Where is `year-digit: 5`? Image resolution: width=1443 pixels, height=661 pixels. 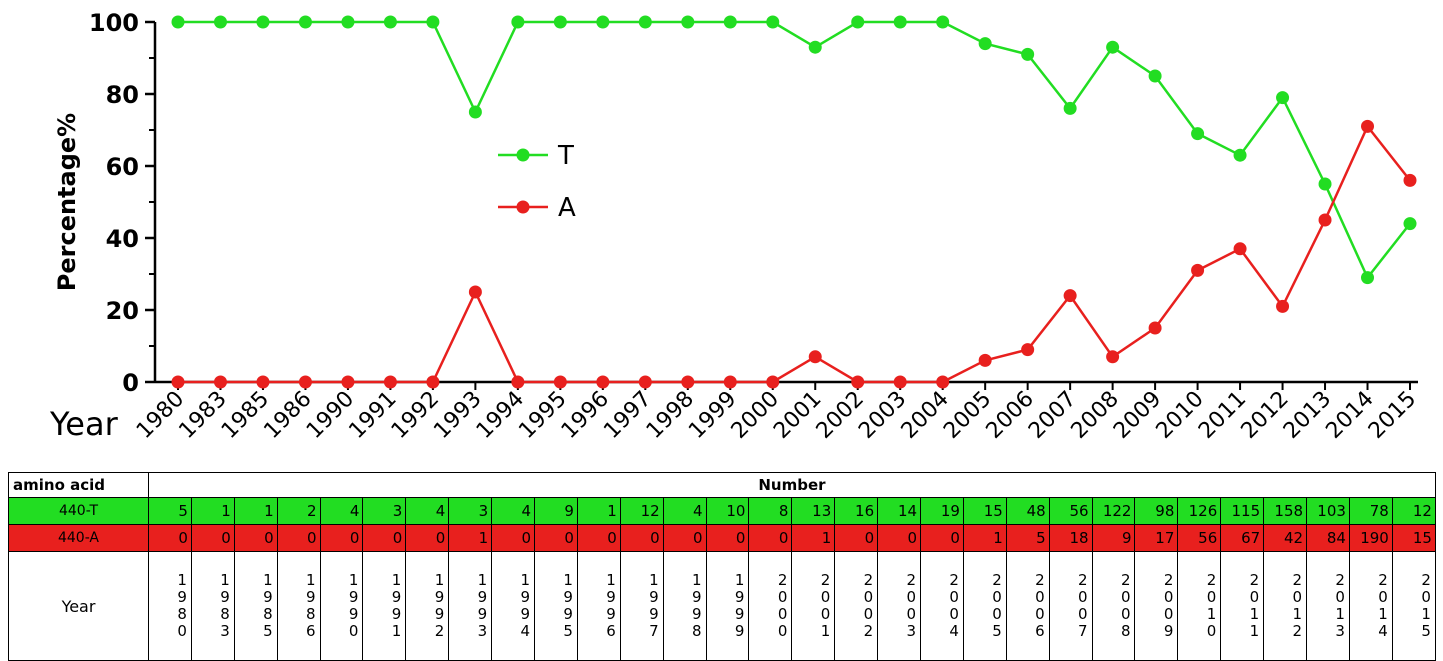
year-digit: 5 is located at coordinates (268, 631).